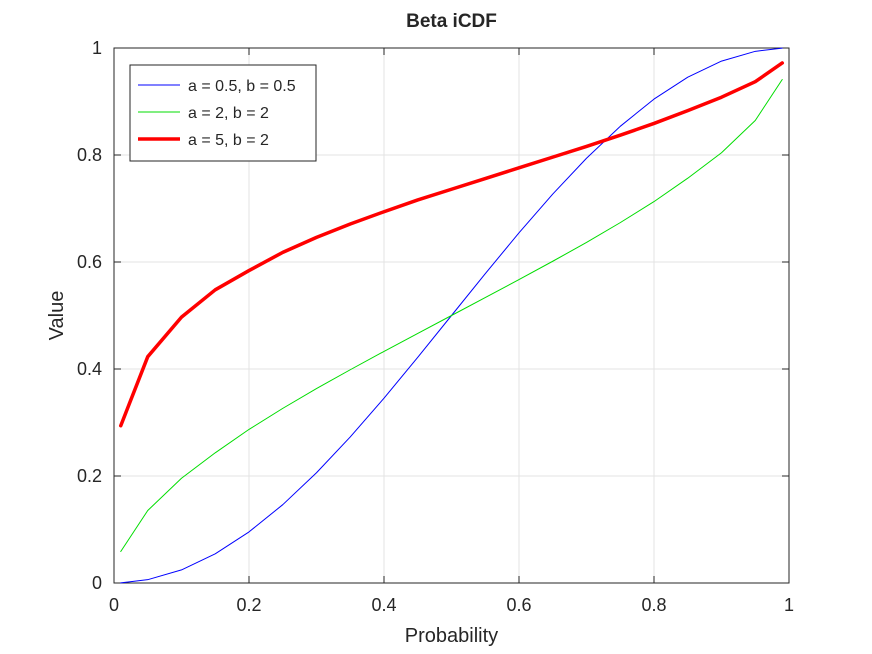 The height and width of the screenshot is (654, 872). What do you see at coordinates (228, 113) in the screenshot?
I see `legend-label-2: a = 2, b = 2` at bounding box center [228, 113].